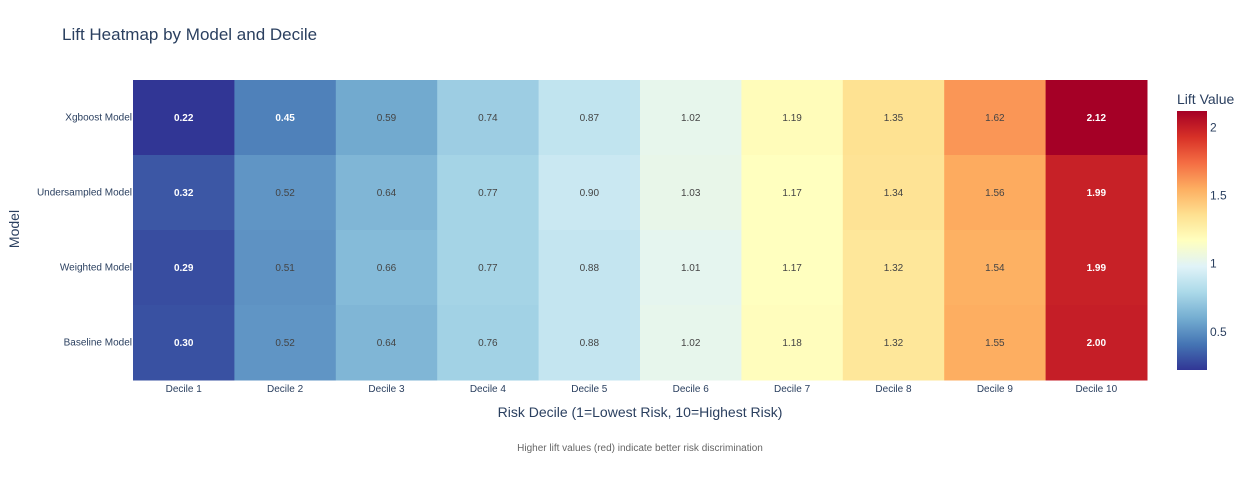  I want to click on cell-value-label: 1.18, so click(792, 343).